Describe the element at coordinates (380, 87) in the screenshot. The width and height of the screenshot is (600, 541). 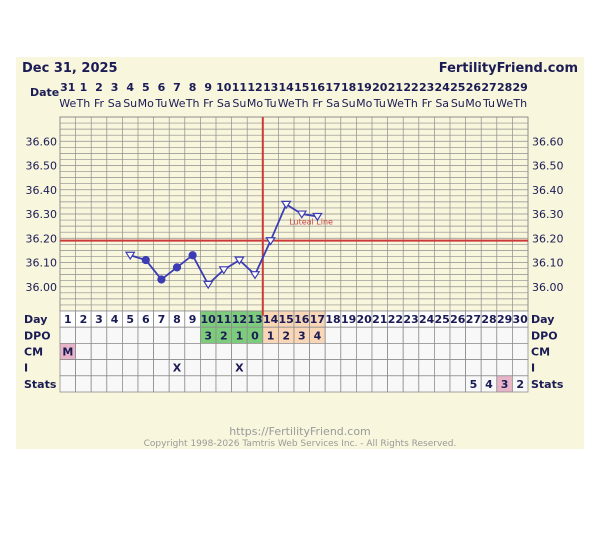
I see `date-label: 20` at that location.